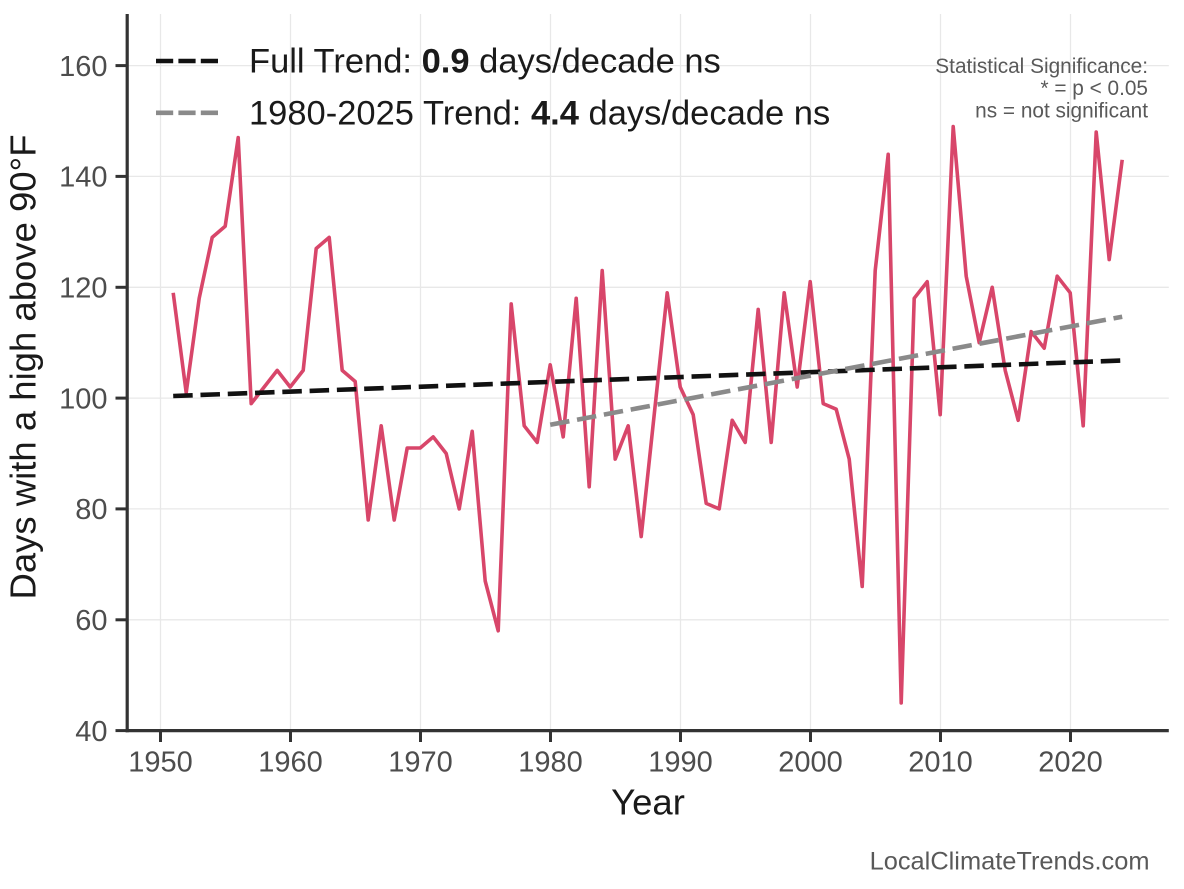  What do you see at coordinates (1061, 110) in the screenshot?
I see `svg-text: ns = not significant` at bounding box center [1061, 110].